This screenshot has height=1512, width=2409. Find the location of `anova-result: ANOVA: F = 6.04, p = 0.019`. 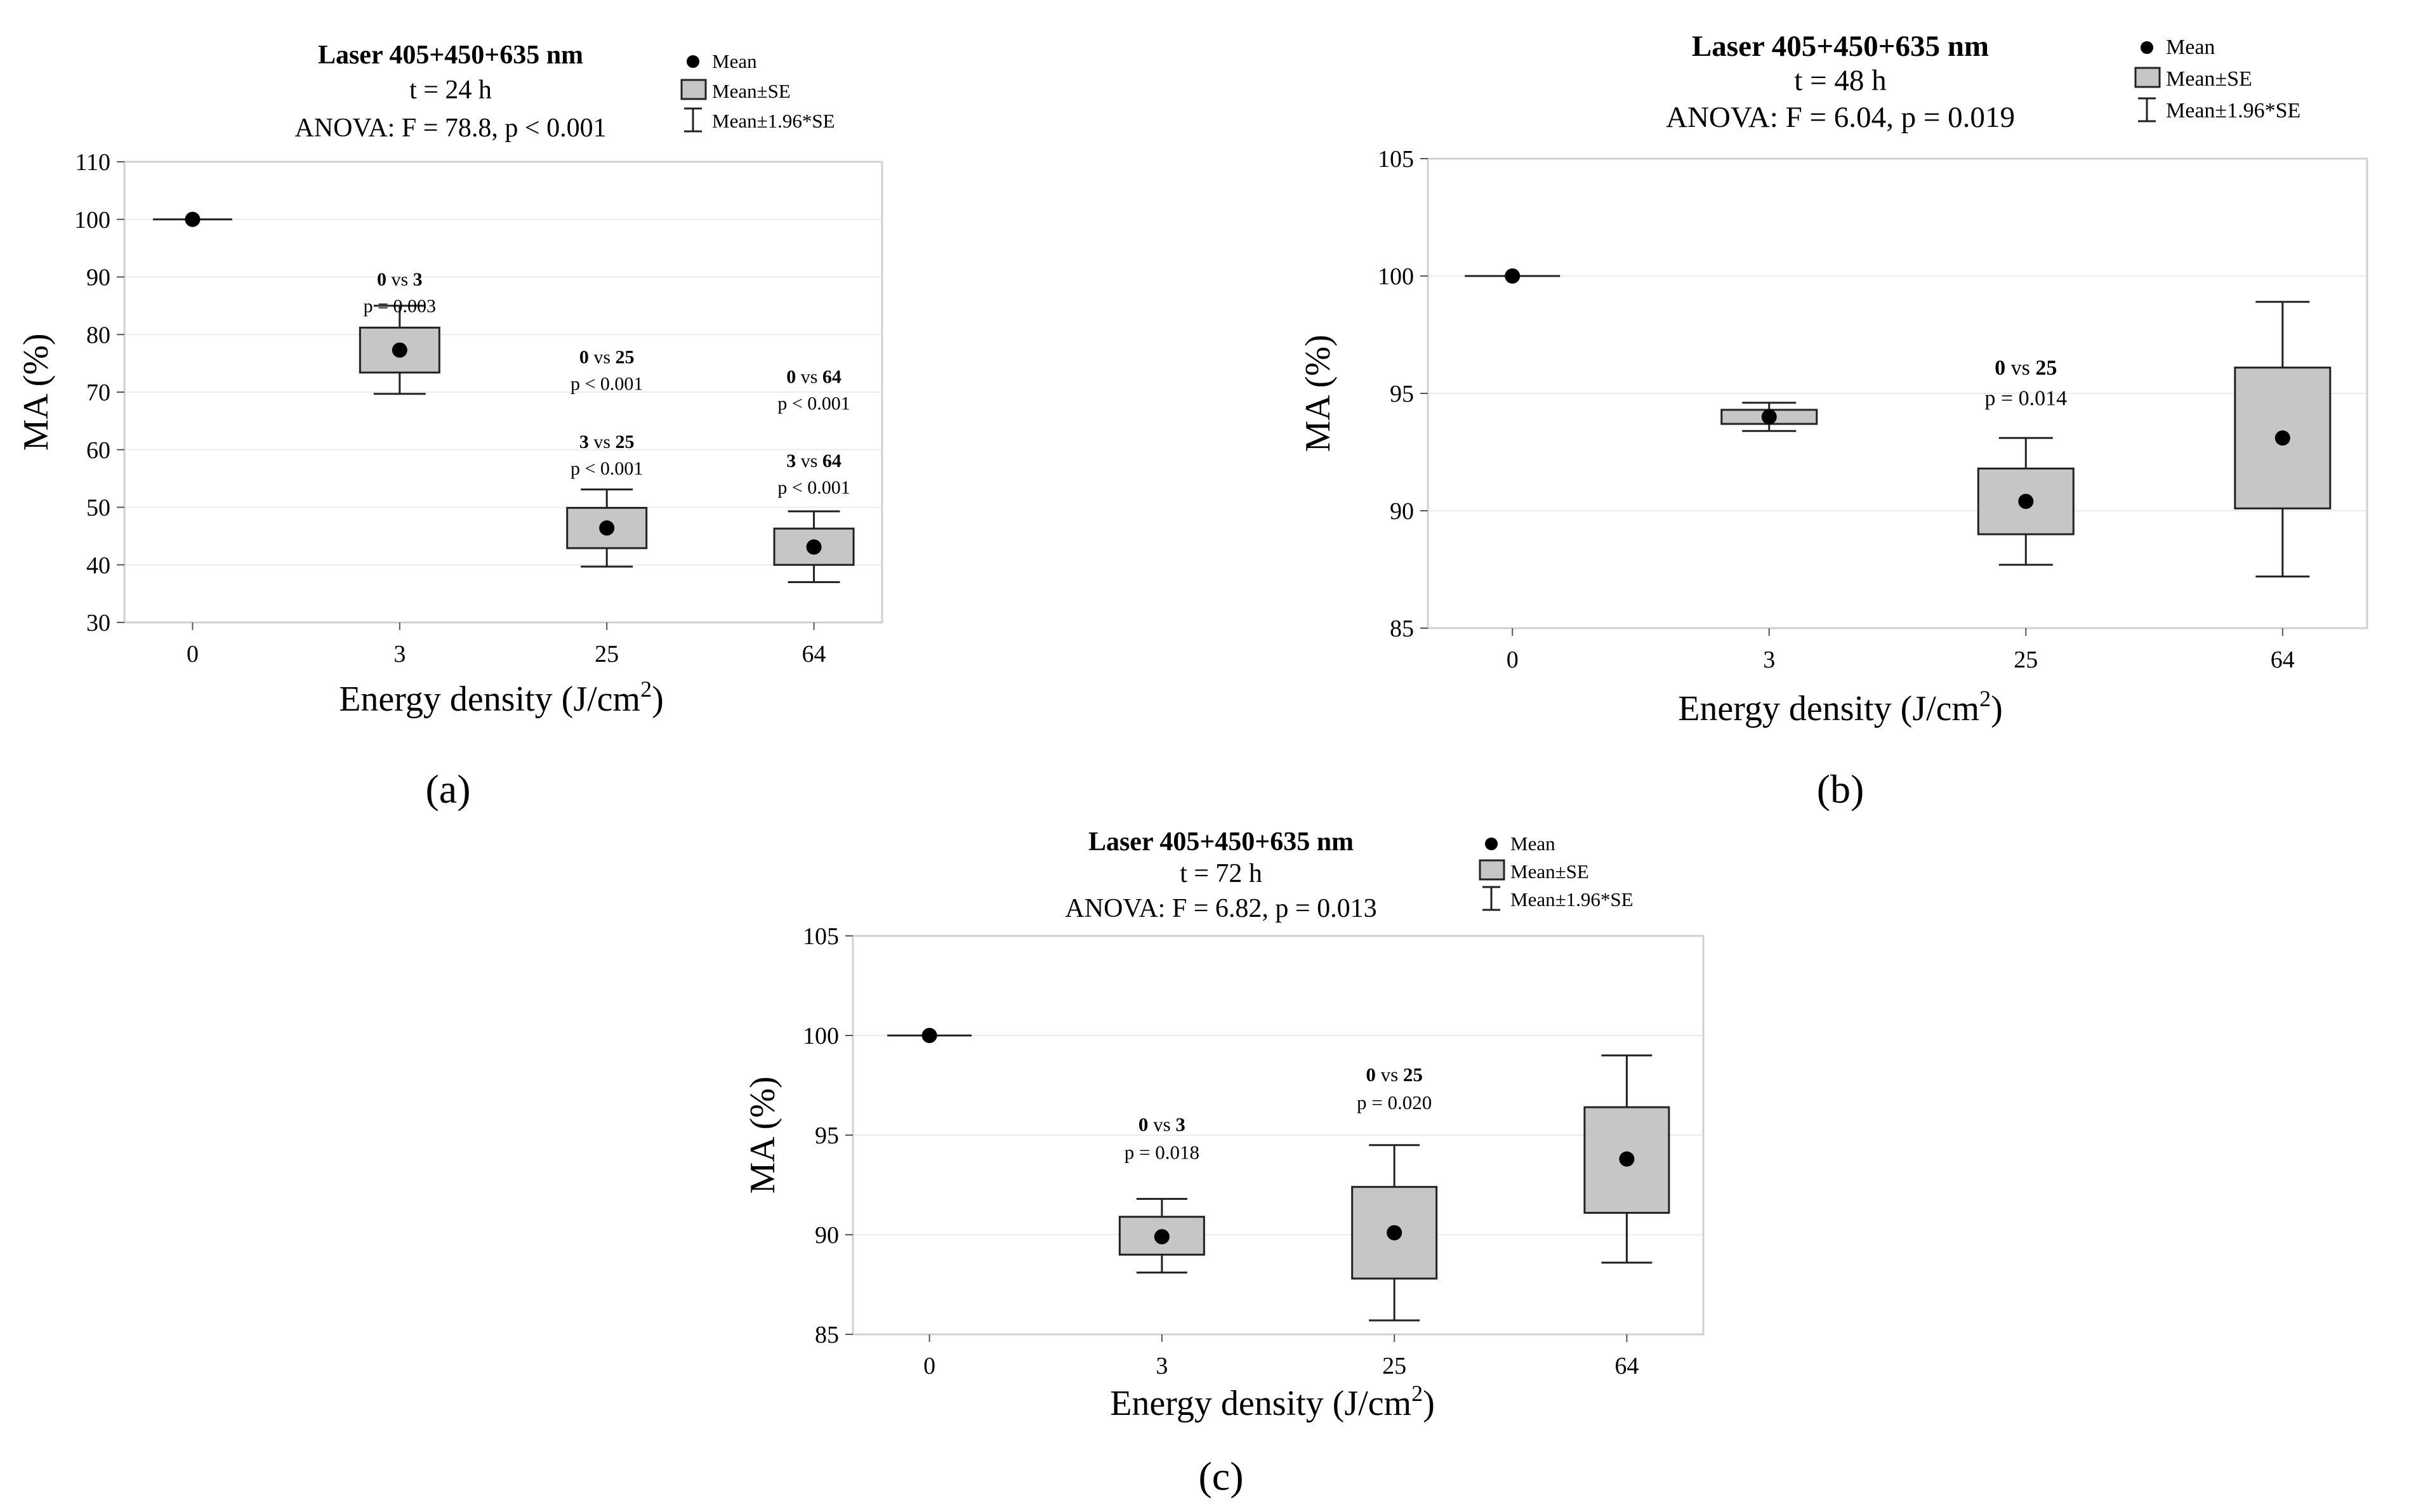

anova-result: ANOVA: F = 6.04, p = 0.019 is located at coordinates (1840, 118).